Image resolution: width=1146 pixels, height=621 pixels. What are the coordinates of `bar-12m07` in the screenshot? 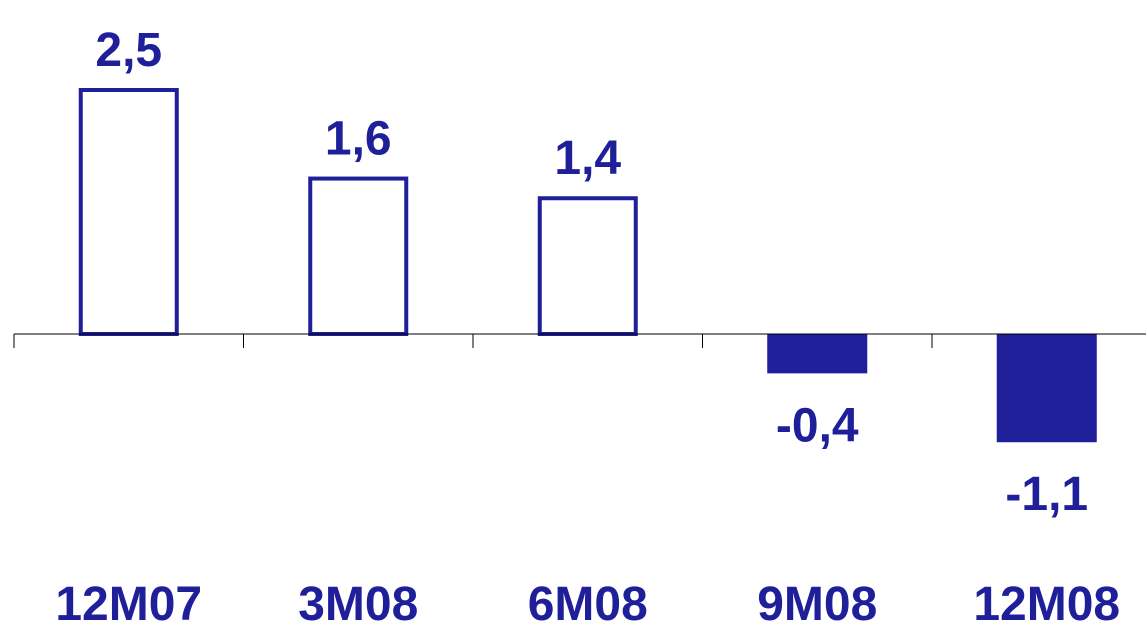 It's located at (128, 212).